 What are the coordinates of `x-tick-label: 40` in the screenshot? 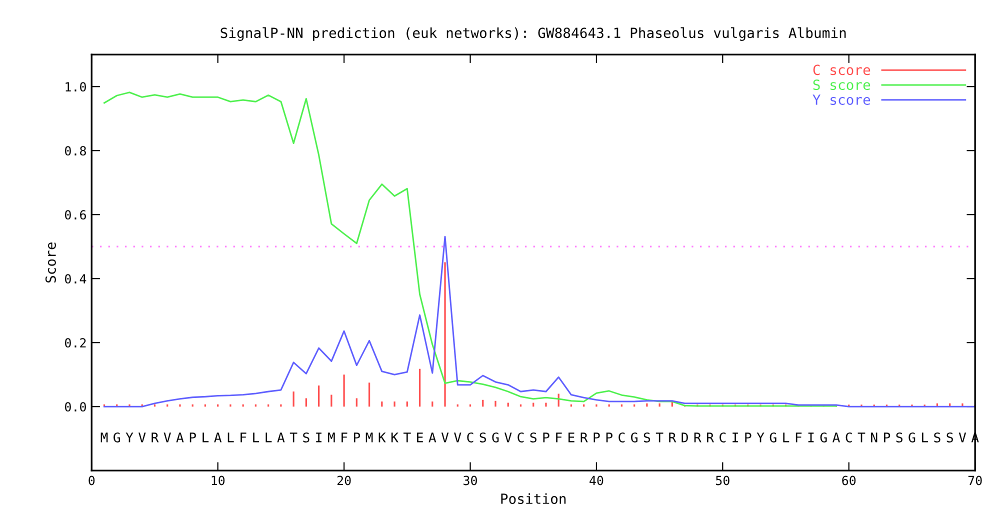 It's located at (597, 481).